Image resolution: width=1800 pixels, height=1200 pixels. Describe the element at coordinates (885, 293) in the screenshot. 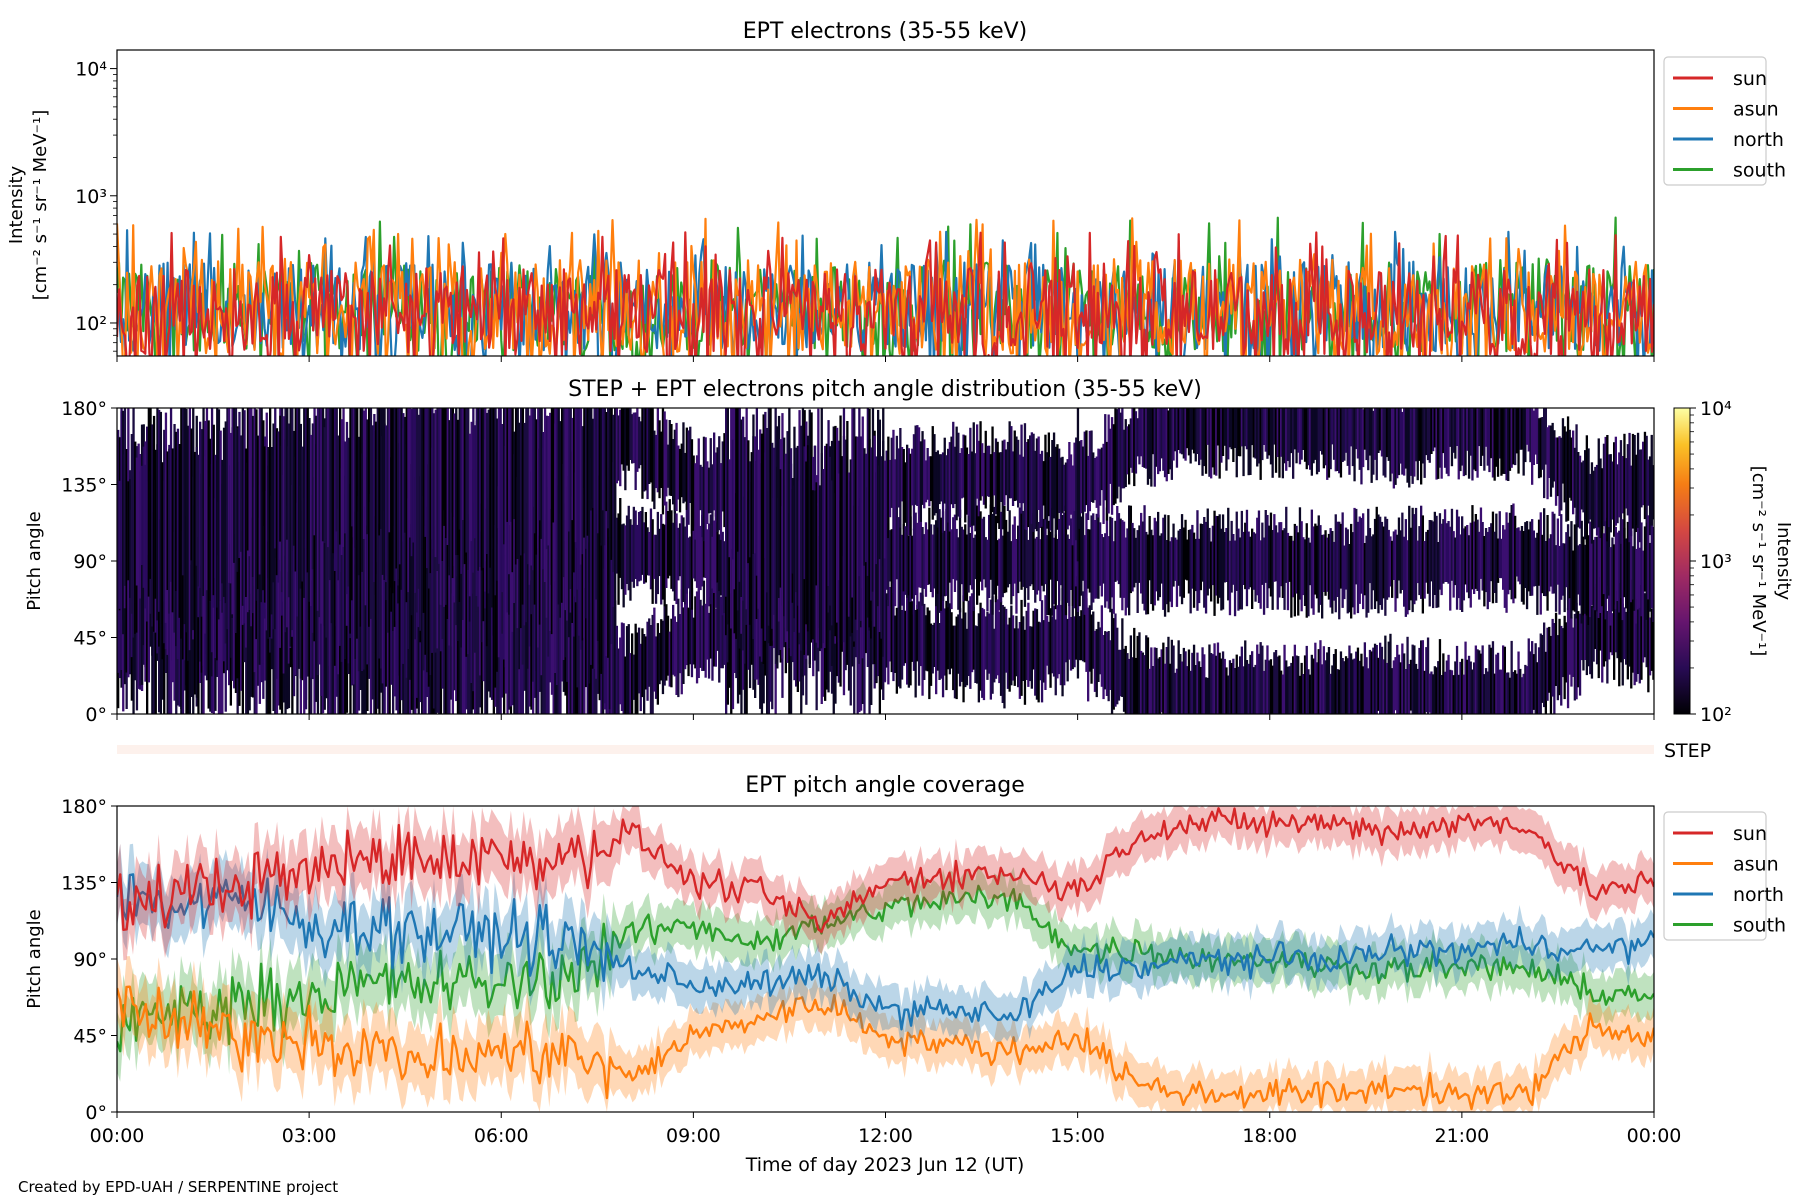

I see `series-line-sun` at that location.